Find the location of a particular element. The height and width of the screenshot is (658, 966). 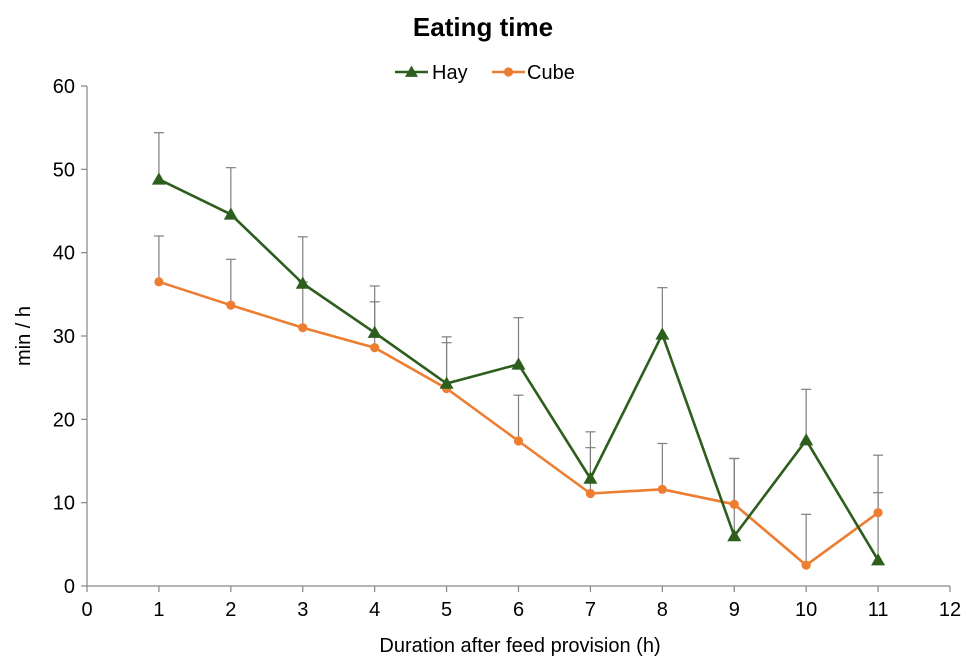

x-tick-label: 4 is located at coordinates (374, 610).